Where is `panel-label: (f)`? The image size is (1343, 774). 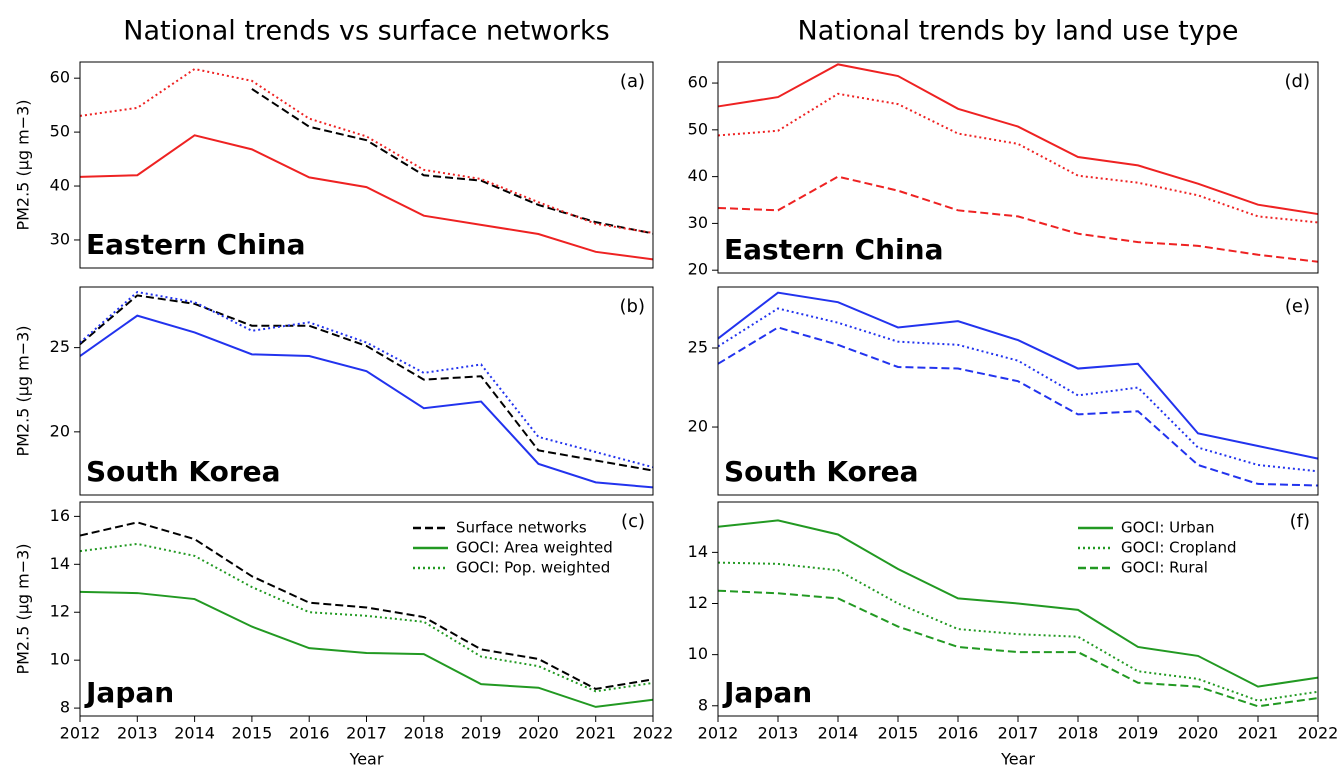
panel-label: (f) is located at coordinates (1300, 521).